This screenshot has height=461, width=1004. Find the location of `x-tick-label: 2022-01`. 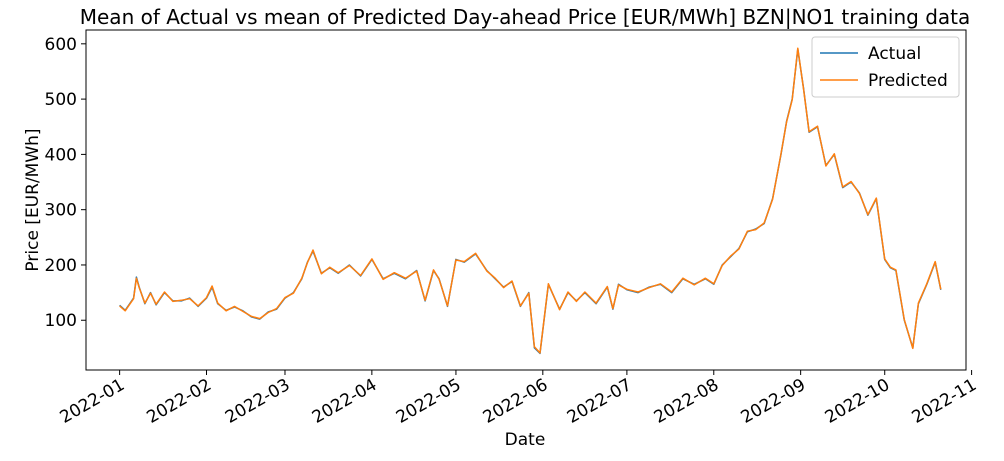

x-tick-label: 2022-01 is located at coordinates (93, 401).